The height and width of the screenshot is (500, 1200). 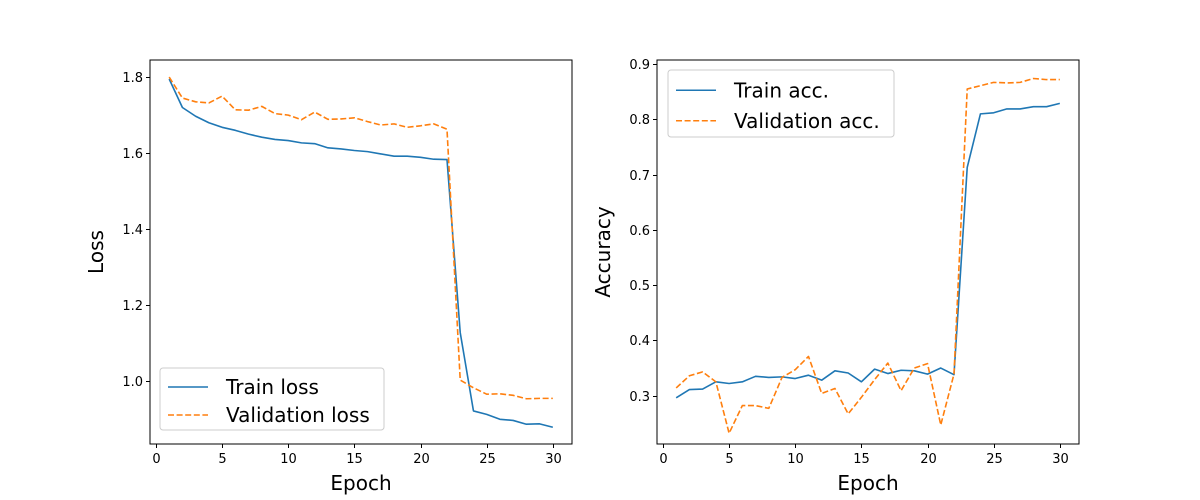 What do you see at coordinates (354, 459) in the screenshot?
I see `loss-x-tick-label: 15` at bounding box center [354, 459].